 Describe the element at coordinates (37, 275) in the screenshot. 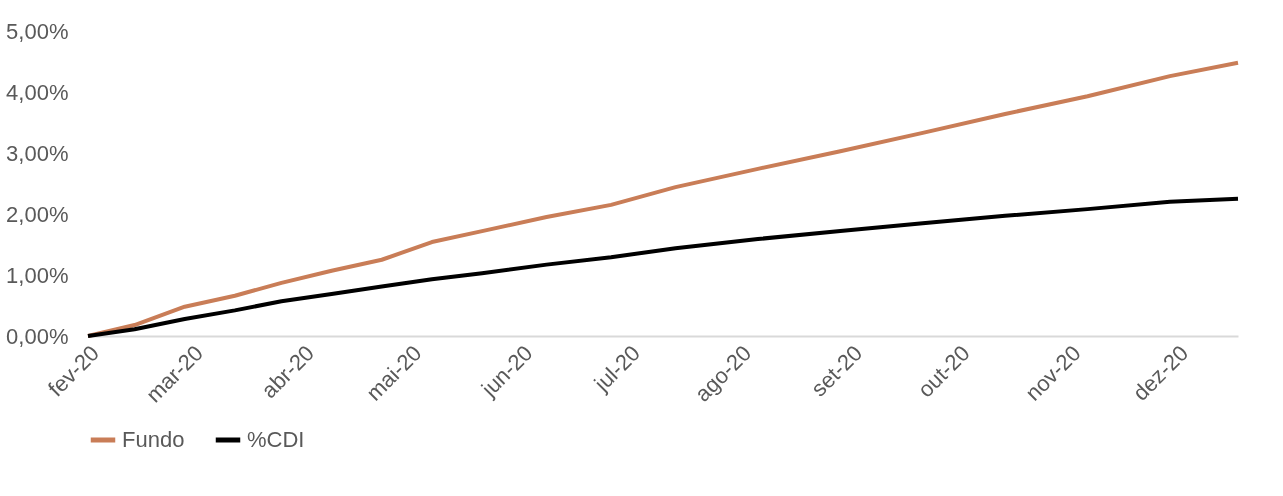

I see `y-tick-label: 1,00%` at that location.